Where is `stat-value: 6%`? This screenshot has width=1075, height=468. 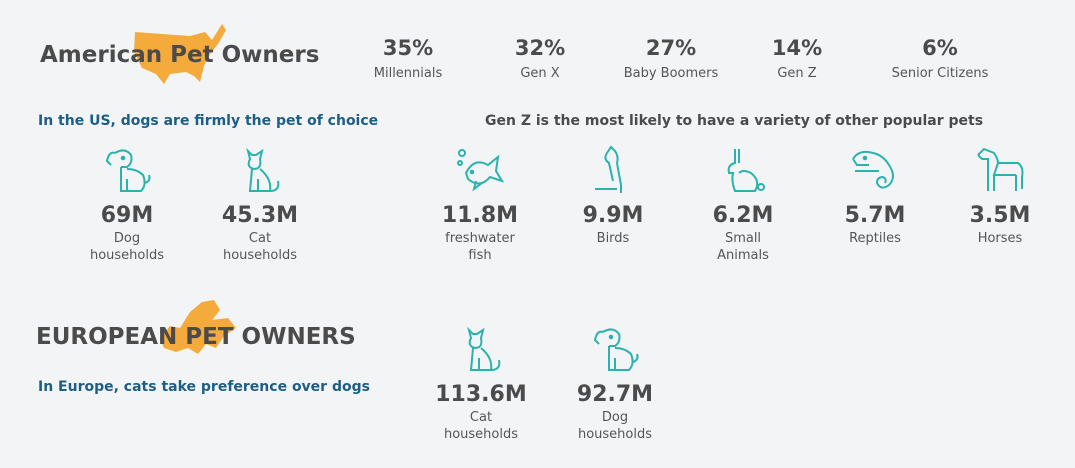
stat-value: 6% is located at coordinates (940, 48).